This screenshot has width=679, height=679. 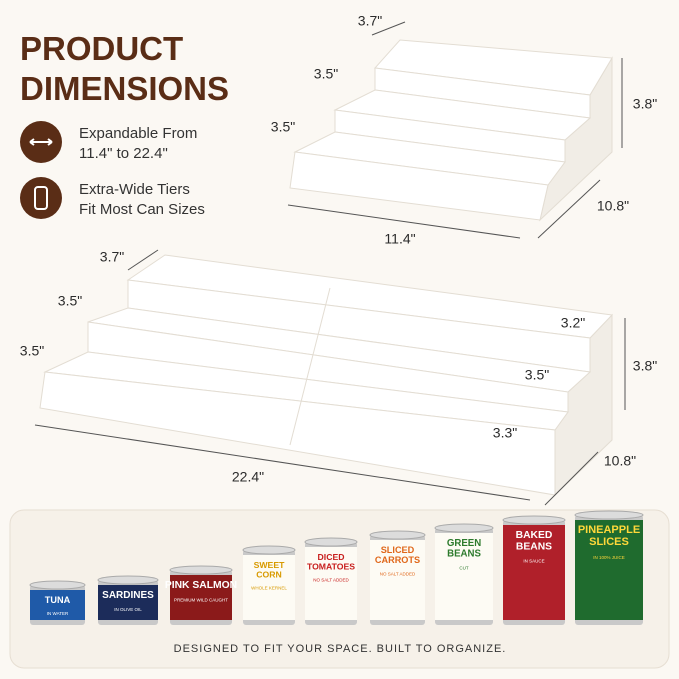 What do you see at coordinates (419, 186) in the screenshot?
I see `shelf-front` at bounding box center [419, 186].